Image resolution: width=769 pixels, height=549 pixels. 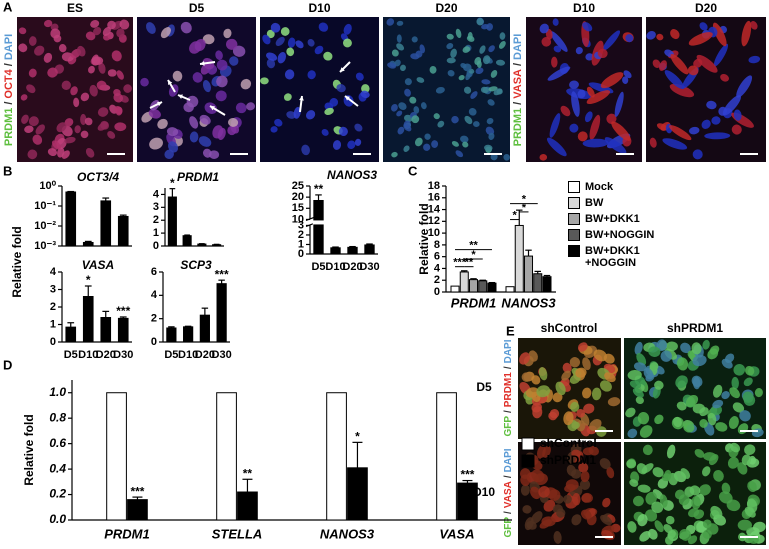 What do you see at coordinates (9, 127) in the screenshot?
I see `stain-part: PRDM1` at bounding box center [9, 127].